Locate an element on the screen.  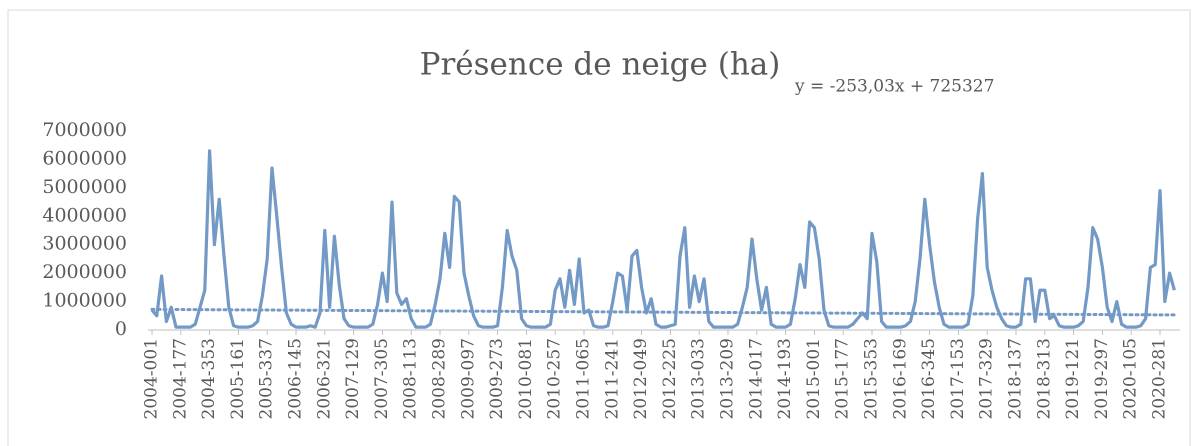
x-tick-label: 2006-321 is located at coordinates (324, 378).